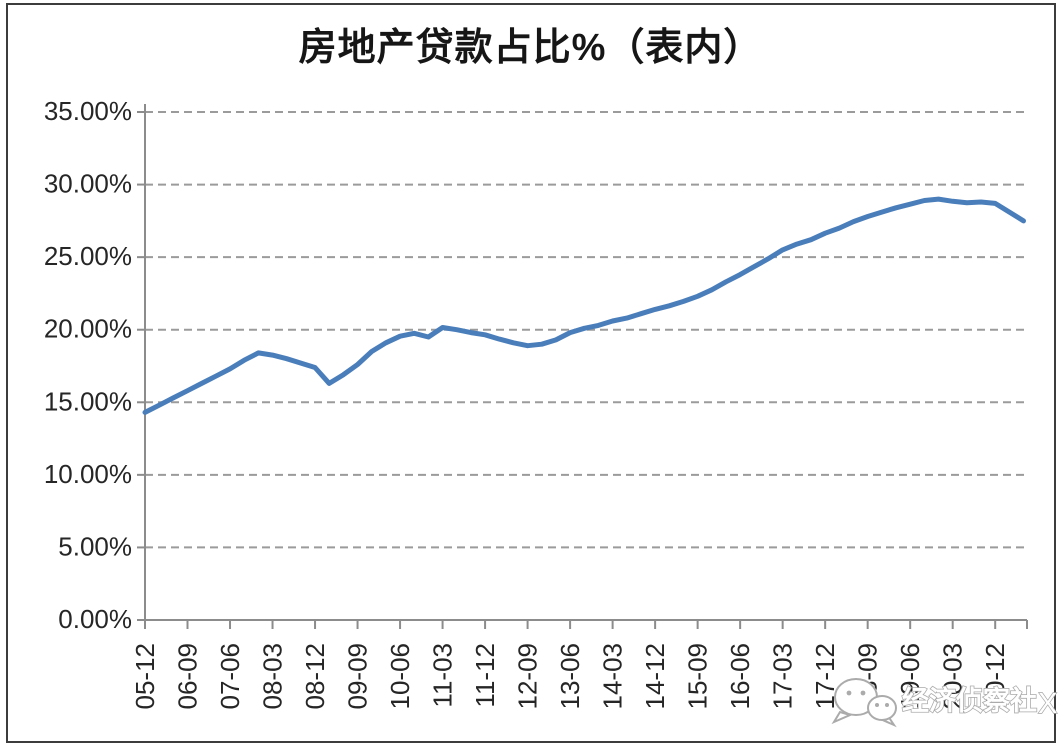 The width and height of the screenshot is (1061, 750). What do you see at coordinates (273, 676) in the screenshot?
I see `x-tick-label: 08-03` at bounding box center [273, 676].